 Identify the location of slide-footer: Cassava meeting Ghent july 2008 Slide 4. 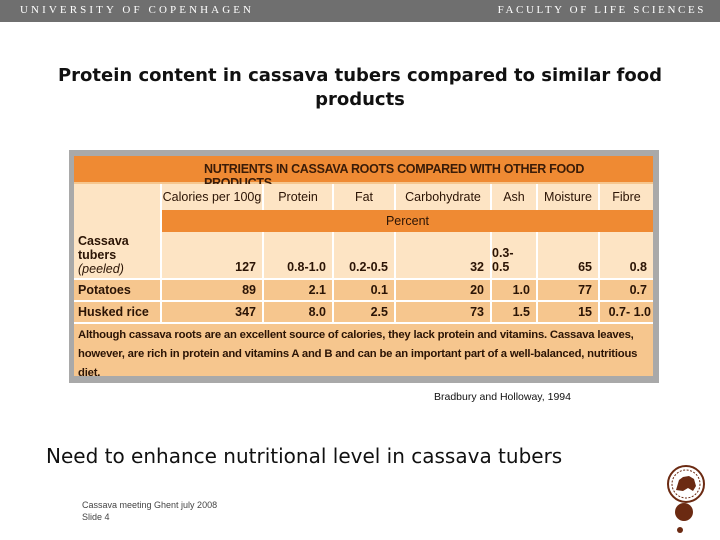
(149, 511).